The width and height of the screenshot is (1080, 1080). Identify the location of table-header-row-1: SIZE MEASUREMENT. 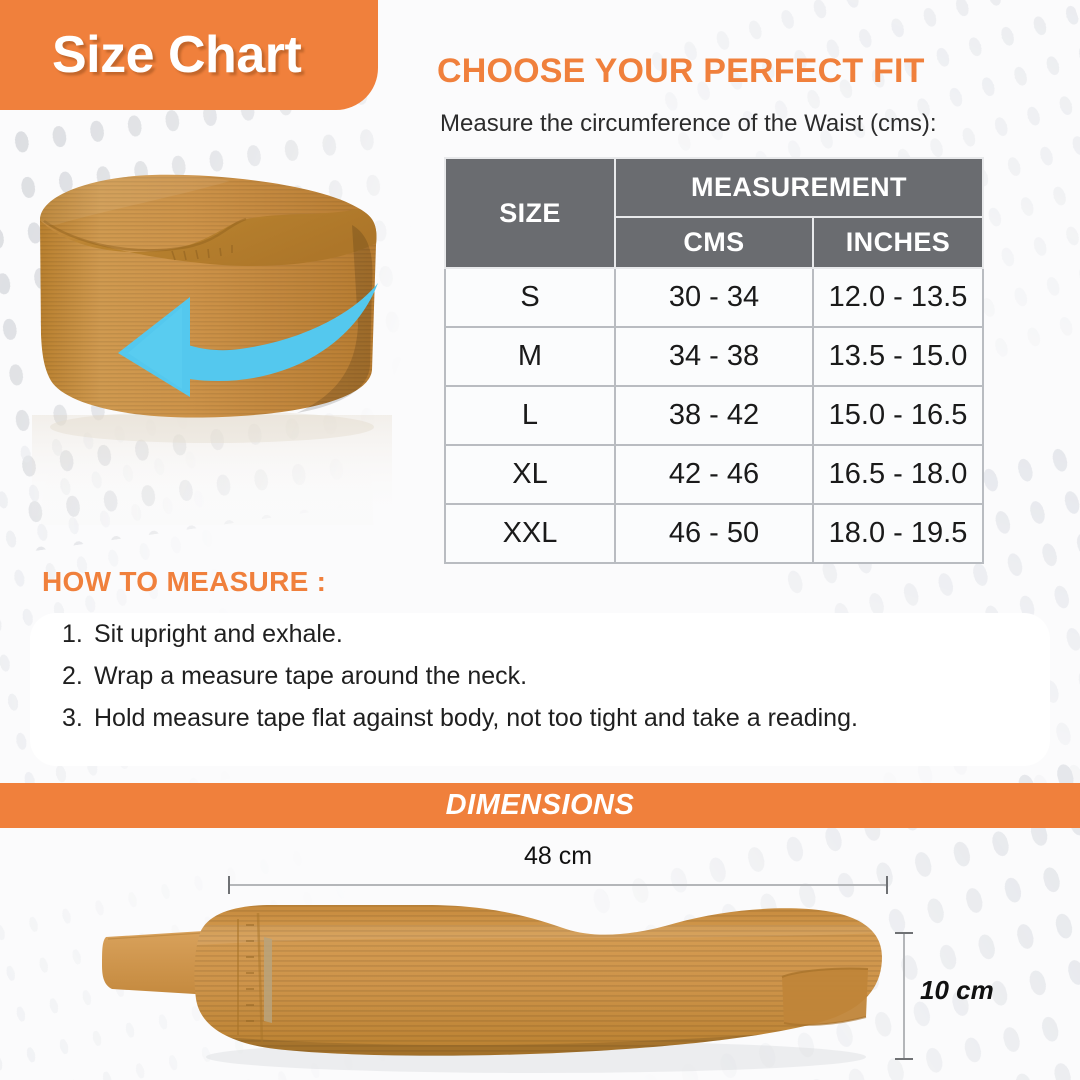
(714, 213).